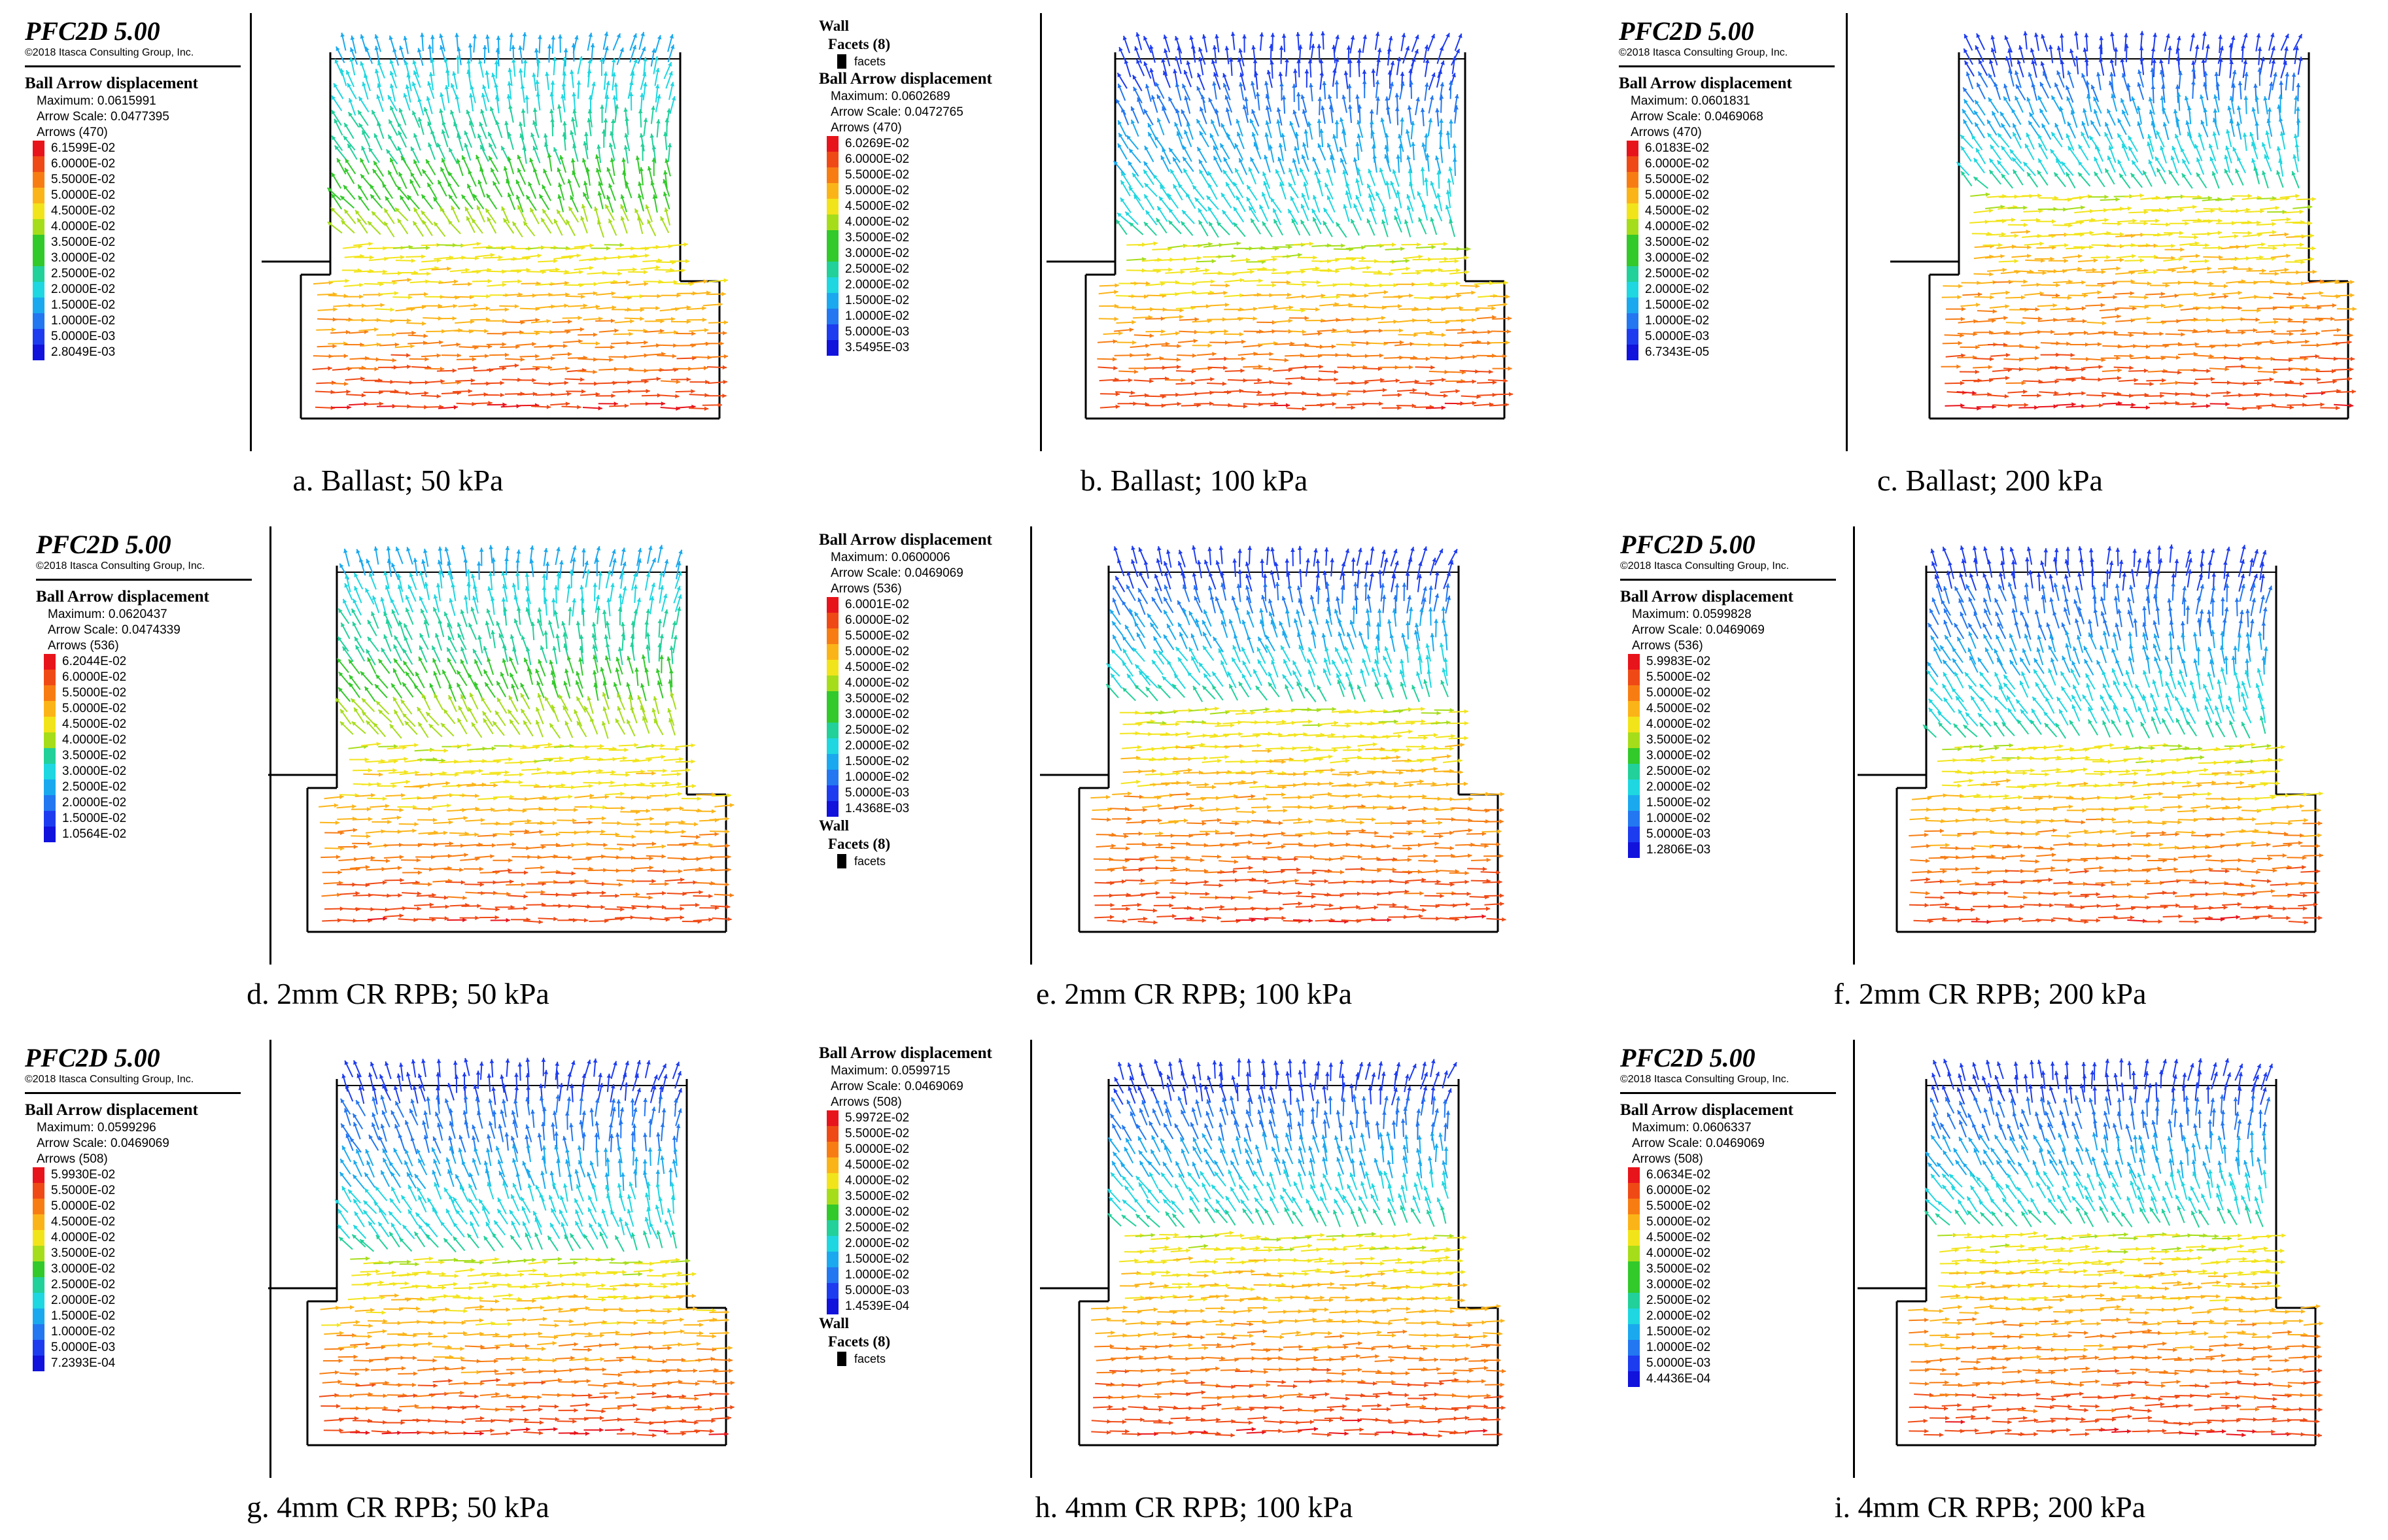 The image size is (2388, 1540). What do you see at coordinates (1677, 226) in the screenshot?
I see `color-scale-label: 4.0000E-02` at bounding box center [1677, 226].